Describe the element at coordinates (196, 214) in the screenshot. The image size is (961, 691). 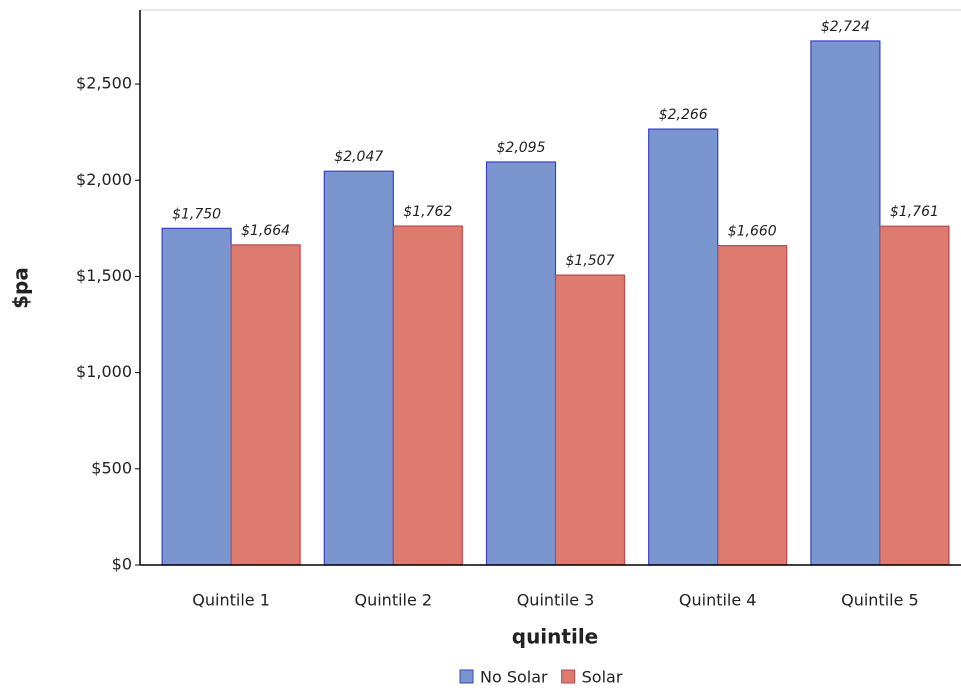
I see `value-label: $1,750` at that location.